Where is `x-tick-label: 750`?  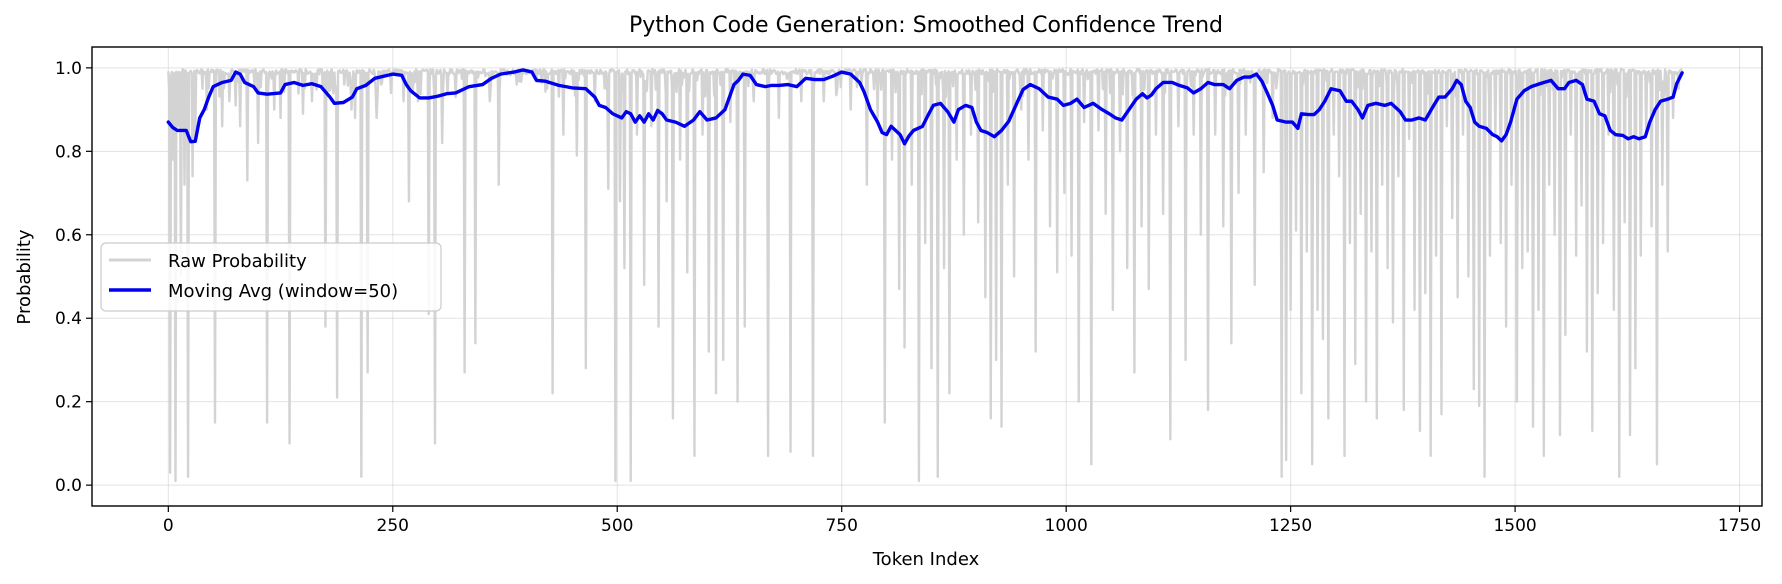 x-tick-label: 750 is located at coordinates (841, 526).